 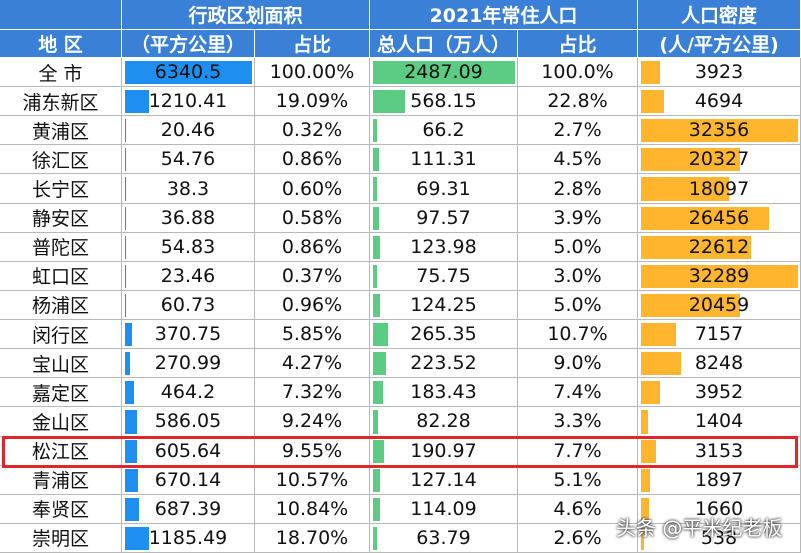 I want to click on table-cell: 7.32%, so click(x=312, y=393).